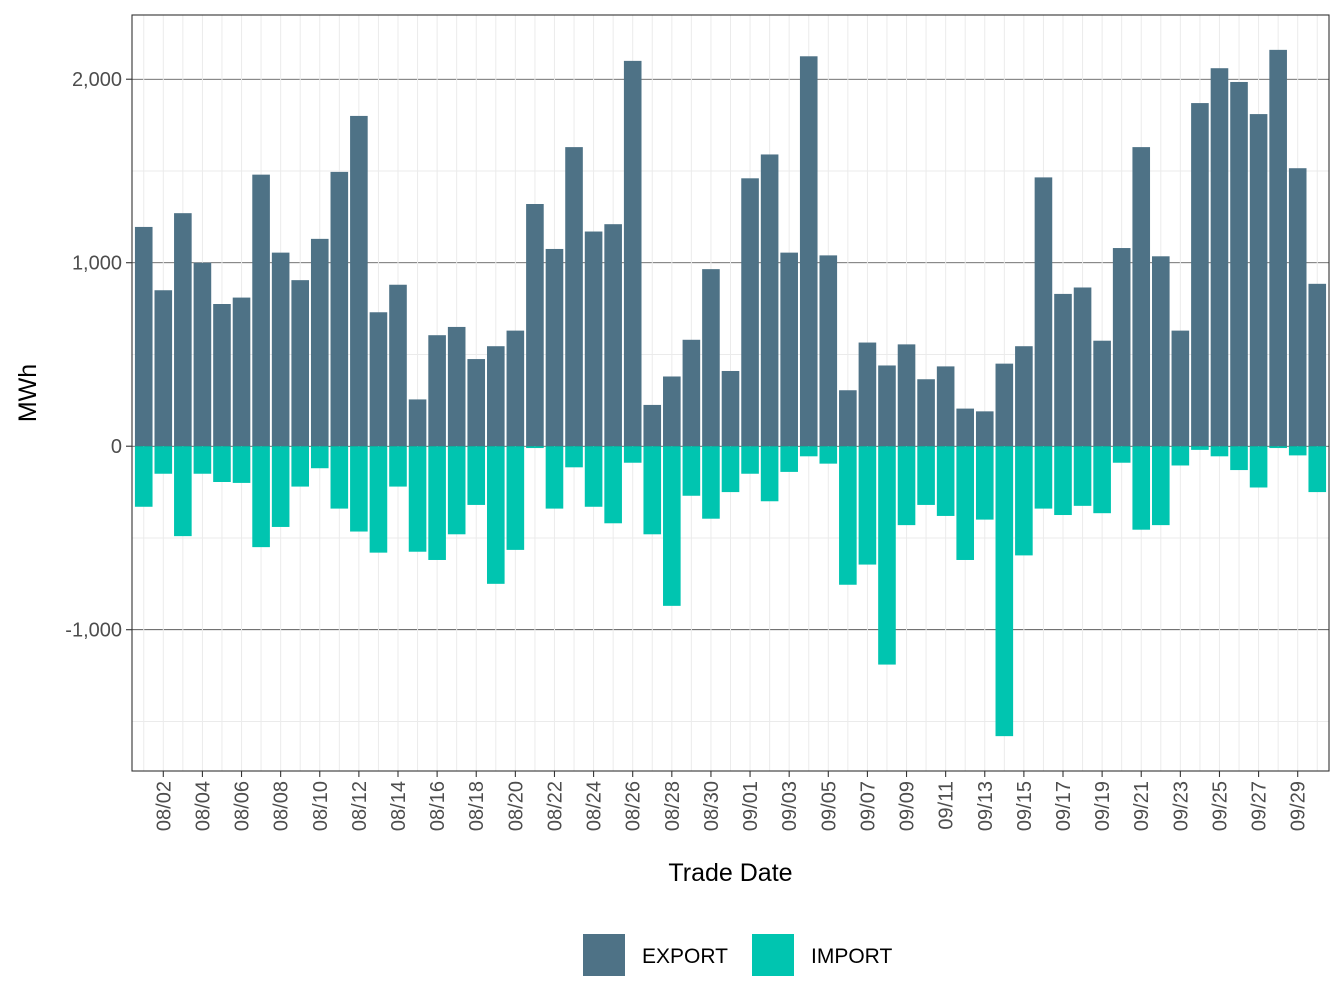  What do you see at coordinates (438, 806) in the screenshot?
I see `x-tick-label: 08/16` at bounding box center [438, 806].